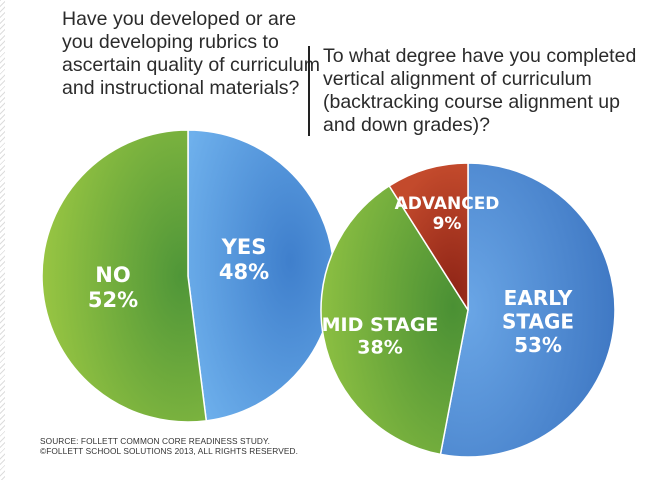 The height and width of the screenshot is (480, 650). I want to click on title-divider, so click(309, 91).